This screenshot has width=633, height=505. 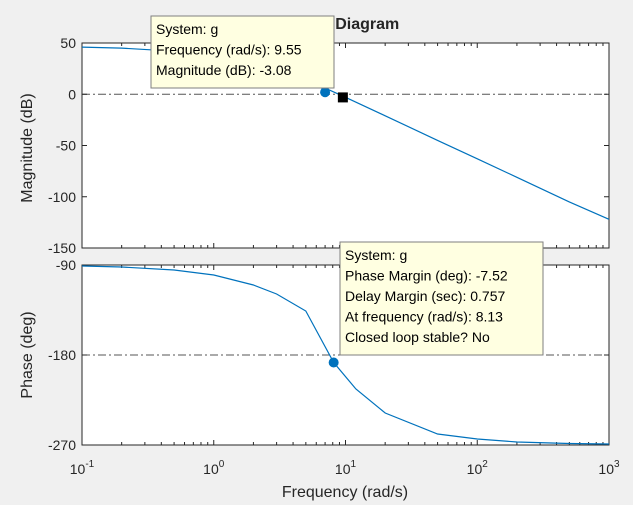 I want to click on x-tick-label: 10¹, so click(x=346, y=468).